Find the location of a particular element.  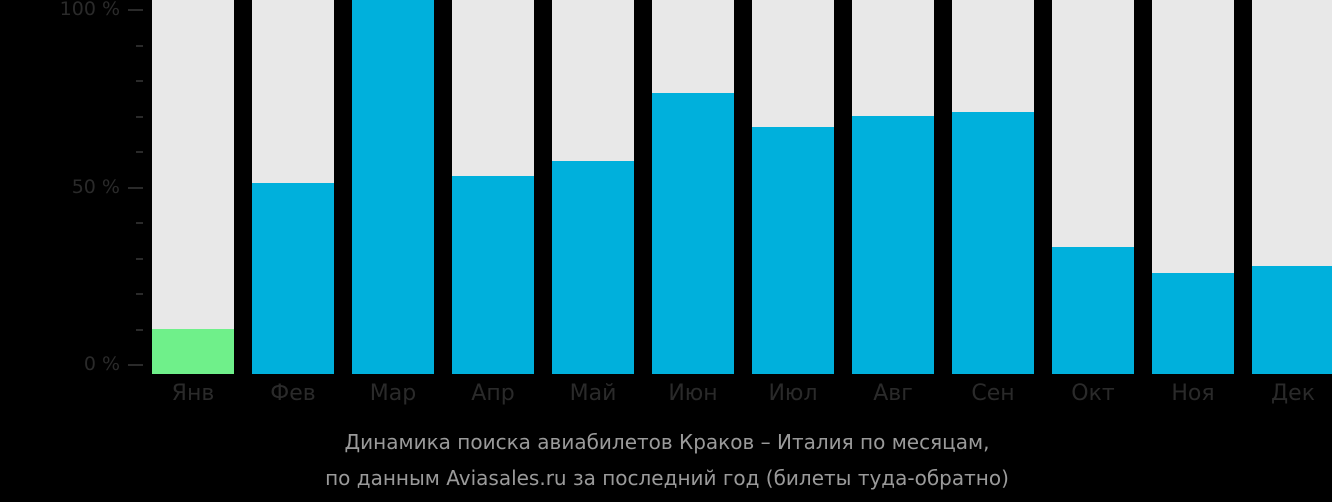

x-axis-label: Ноя is located at coordinates (1193, 393).